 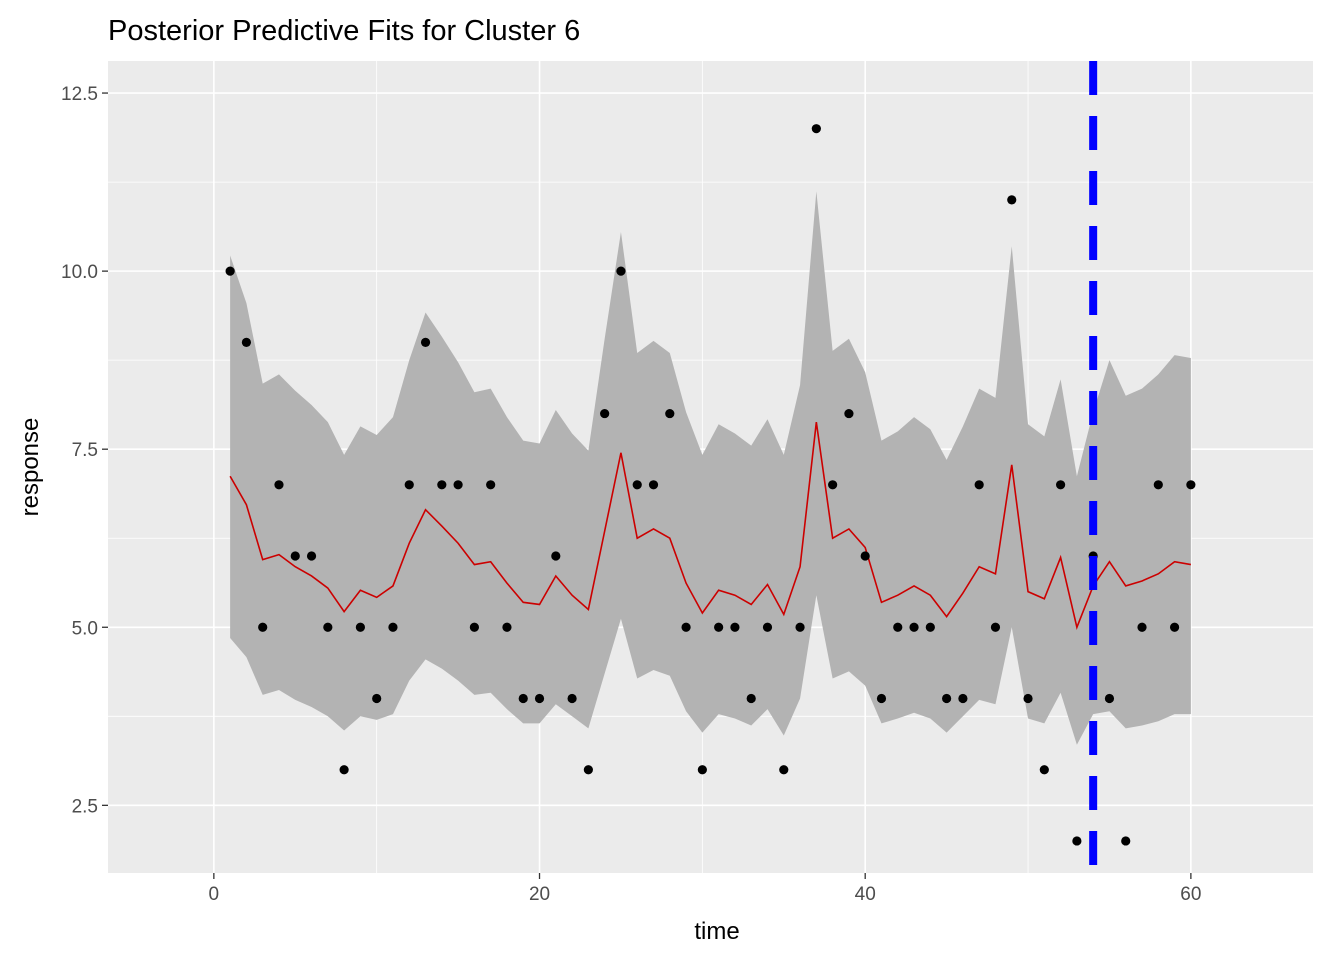 What do you see at coordinates (214, 894) in the screenshot?
I see `x-tick-label: 0` at bounding box center [214, 894].